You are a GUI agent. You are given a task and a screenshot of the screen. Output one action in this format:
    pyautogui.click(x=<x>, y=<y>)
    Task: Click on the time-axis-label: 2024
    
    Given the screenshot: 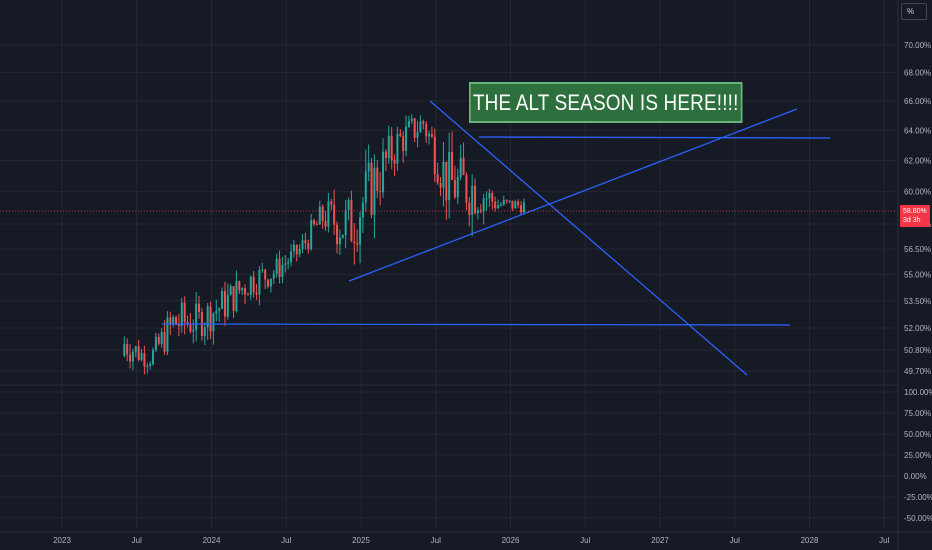 What is the action you would take?
    pyautogui.click(x=212, y=540)
    